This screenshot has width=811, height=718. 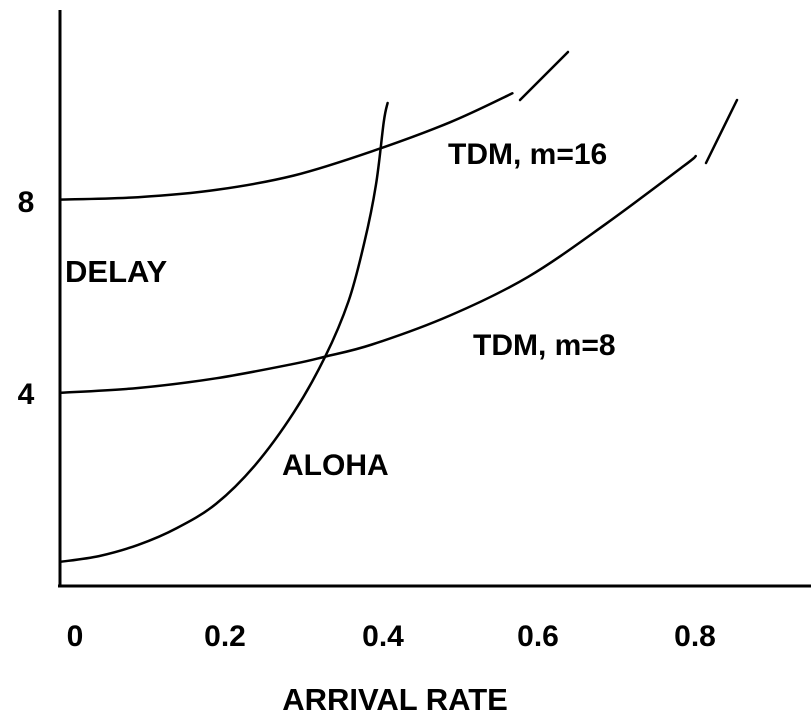 What do you see at coordinates (225, 636) in the screenshot?
I see `x-tick-label: 0.2` at bounding box center [225, 636].